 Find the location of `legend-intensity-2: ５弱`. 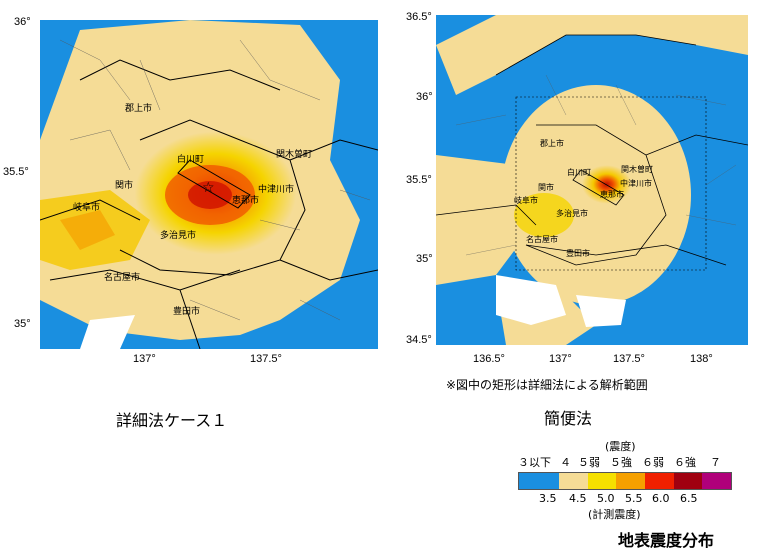

legend-intensity-2: ５弱 is located at coordinates (589, 462).